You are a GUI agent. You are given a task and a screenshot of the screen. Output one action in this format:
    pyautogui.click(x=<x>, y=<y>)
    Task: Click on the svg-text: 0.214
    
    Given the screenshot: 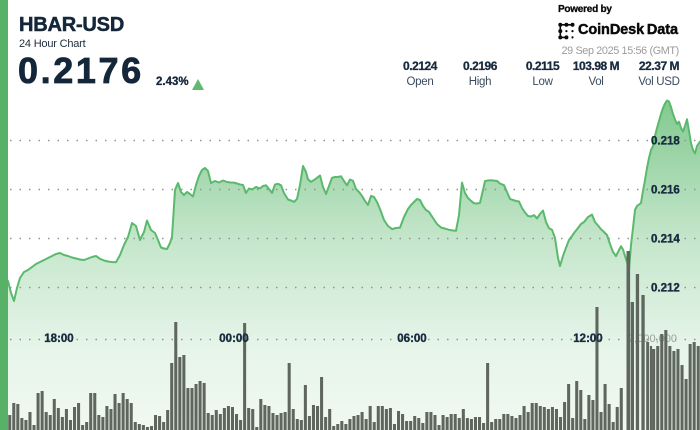 What is the action you would take?
    pyautogui.click(x=665, y=240)
    